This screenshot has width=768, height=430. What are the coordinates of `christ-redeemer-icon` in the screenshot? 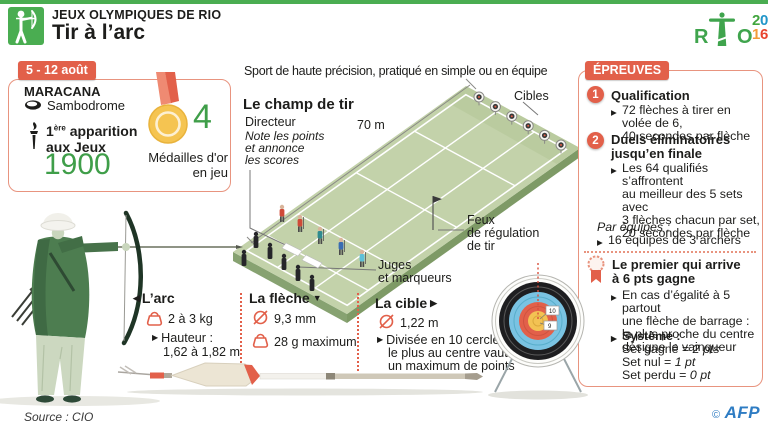 It's located at (722, 29).